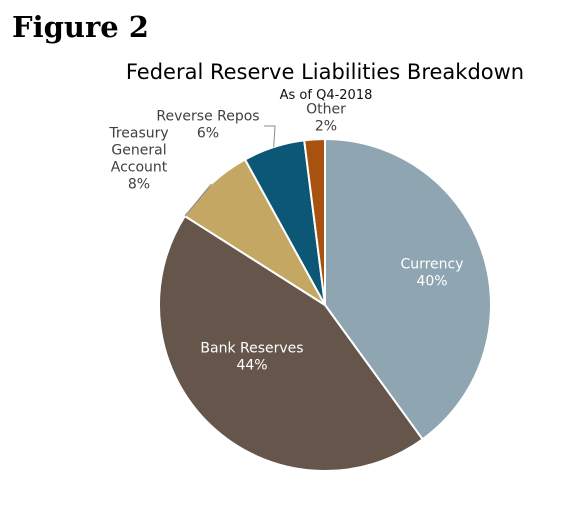  I want to click on slice-label-bank-reserves: Bank Reserves, so click(251, 349).